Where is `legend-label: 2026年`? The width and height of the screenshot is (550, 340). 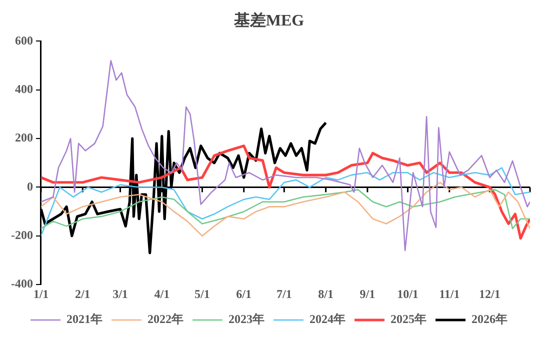 legend-label: 2026年 is located at coordinates (490, 319).